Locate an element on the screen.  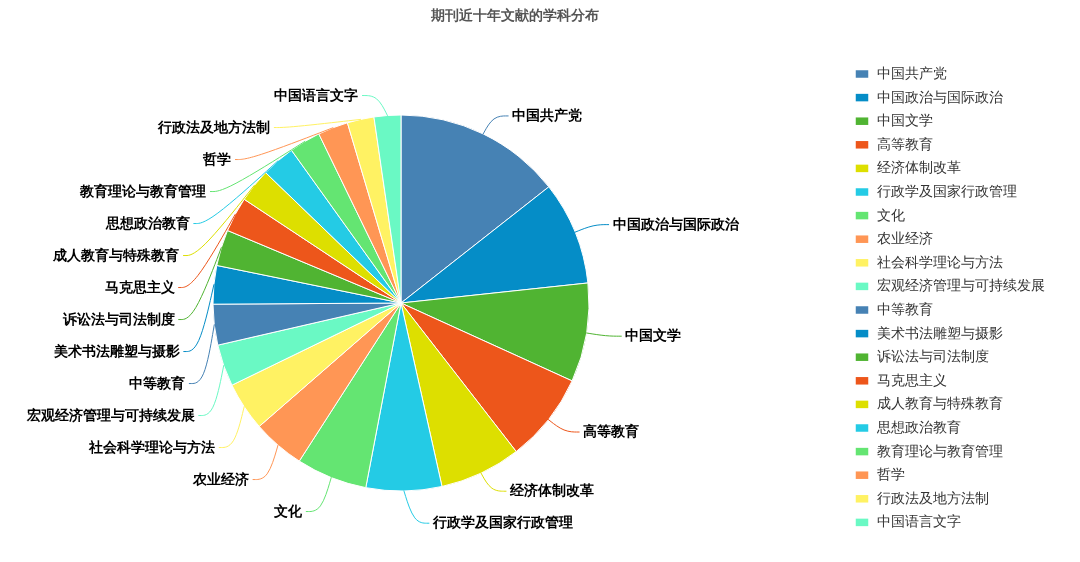
slice-label: 马克思主义 is located at coordinates (140, 286).